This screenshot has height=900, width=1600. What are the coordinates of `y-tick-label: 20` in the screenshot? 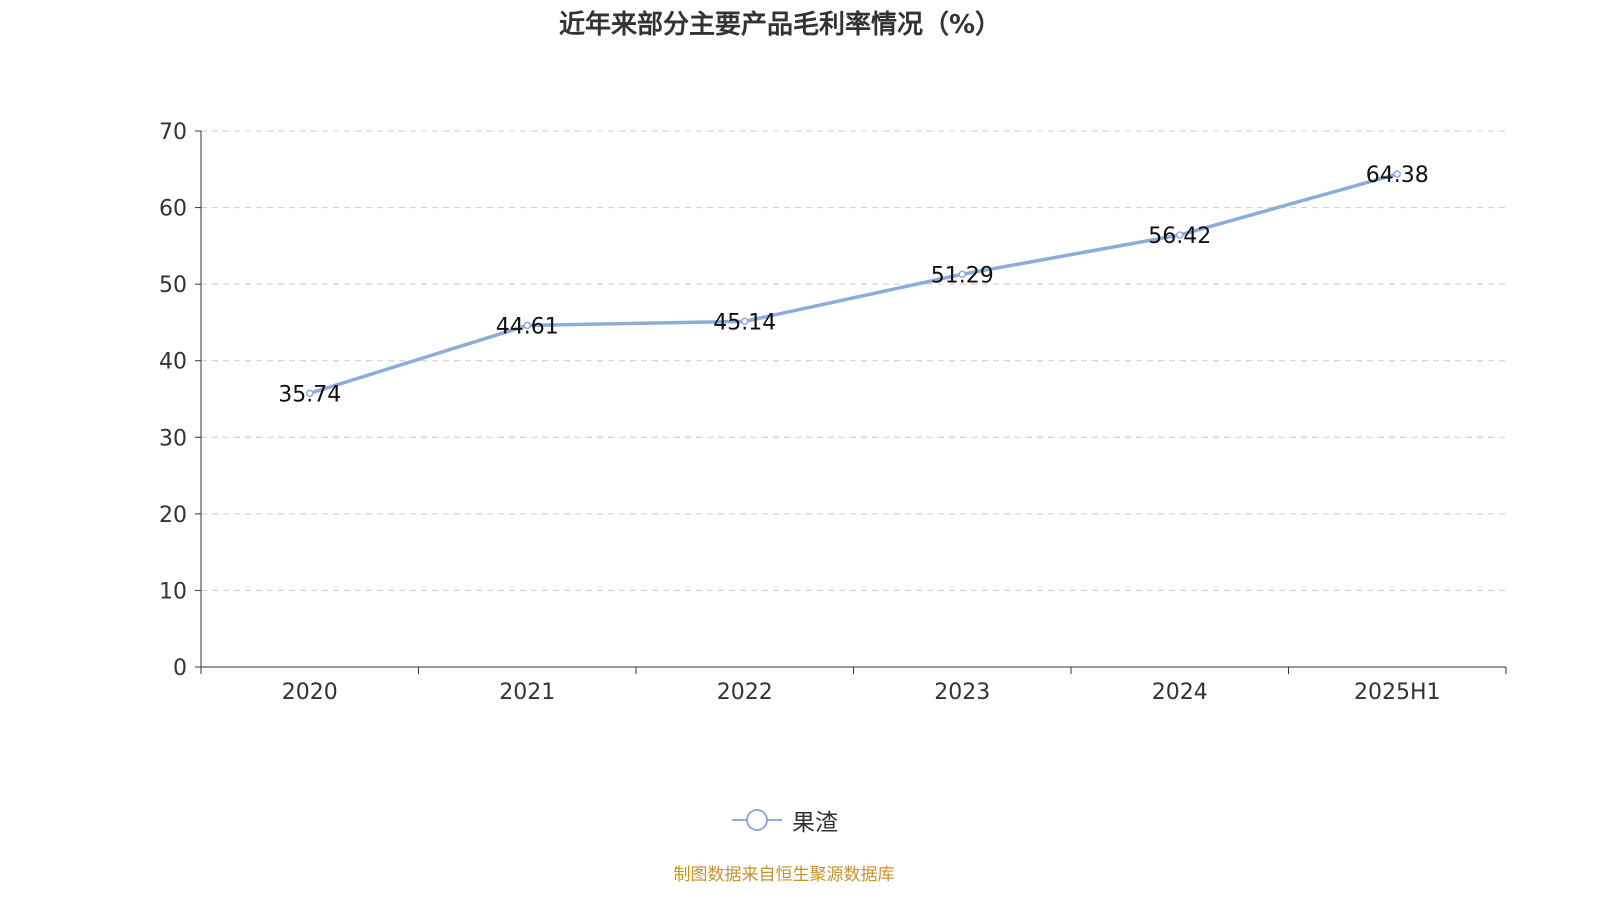 It's located at (173, 515).